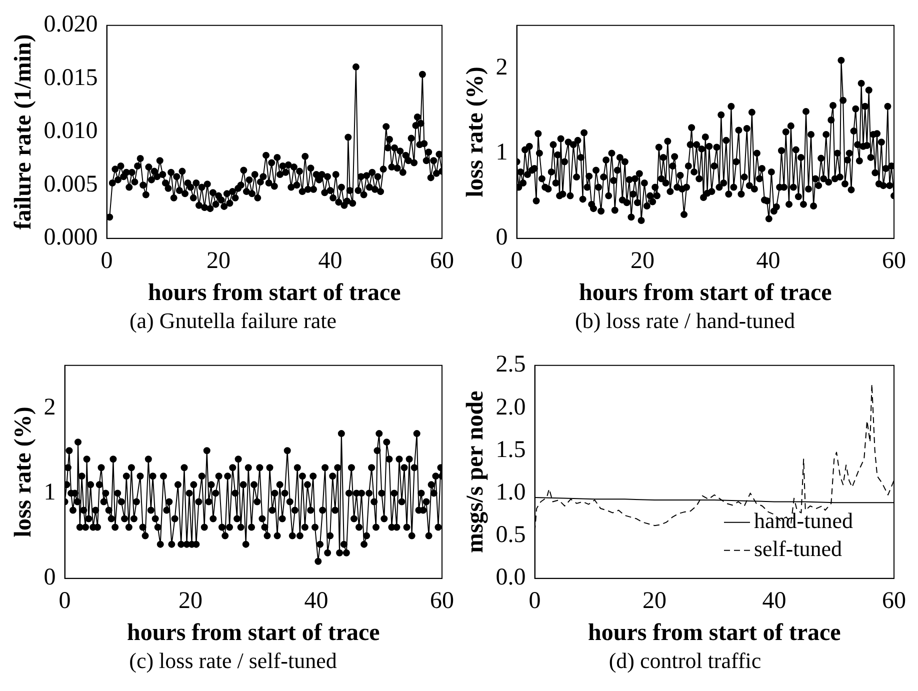 The width and height of the screenshot is (918, 691). What do you see at coordinates (511, 535) in the screenshot?
I see `y-tick-label: 0.5` at bounding box center [511, 535].